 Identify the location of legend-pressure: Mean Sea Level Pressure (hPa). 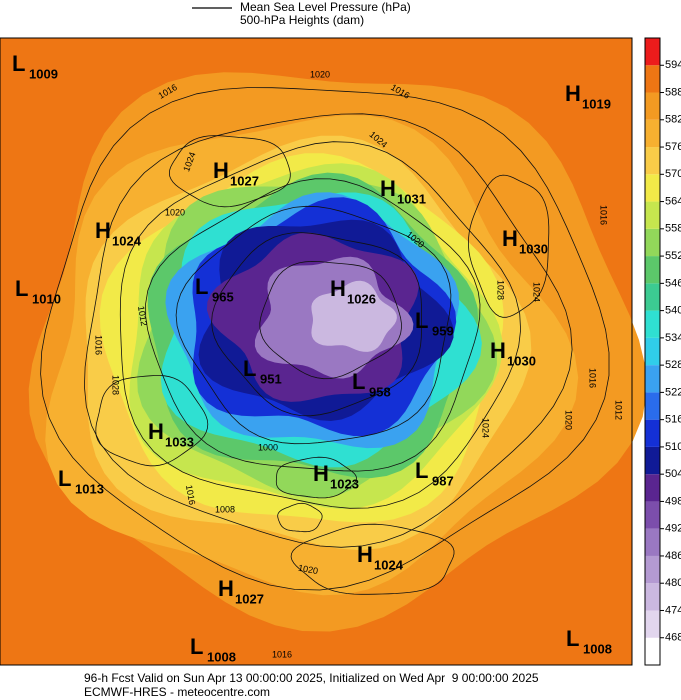
(325, 7).